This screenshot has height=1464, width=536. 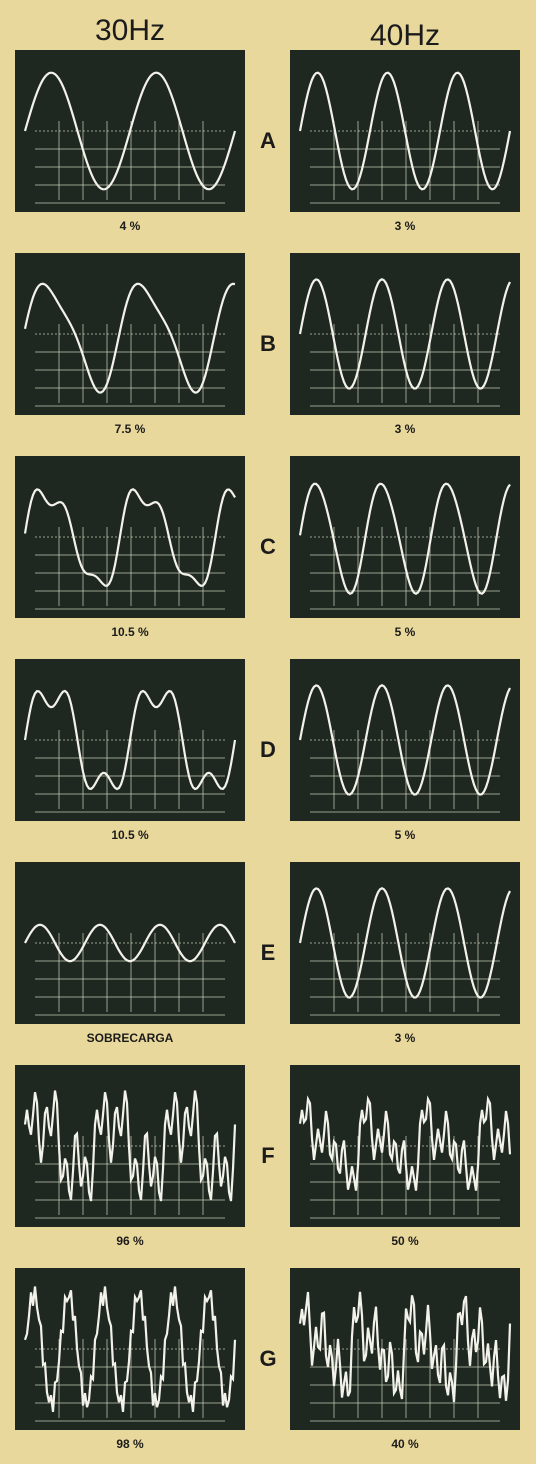 What do you see at coordinates (268, 952) in the screenshot?
I see `row-label: E` at bounding box center [268, 952].